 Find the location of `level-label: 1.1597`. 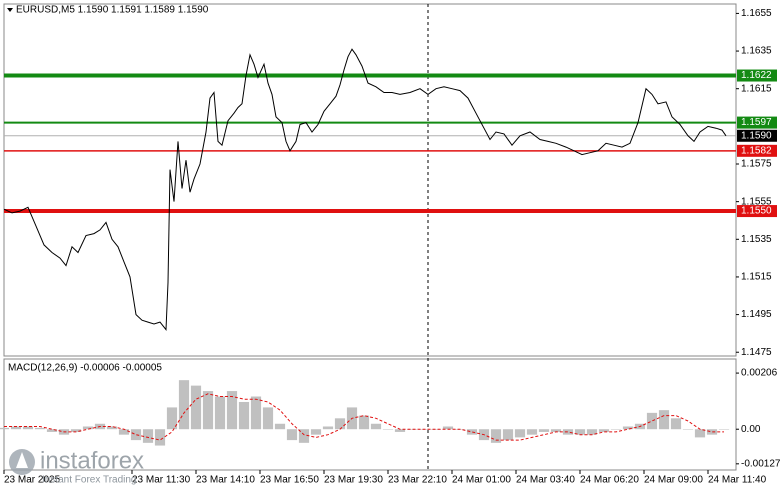

level-label: 1.1597 is located at coordinates (756, 122).